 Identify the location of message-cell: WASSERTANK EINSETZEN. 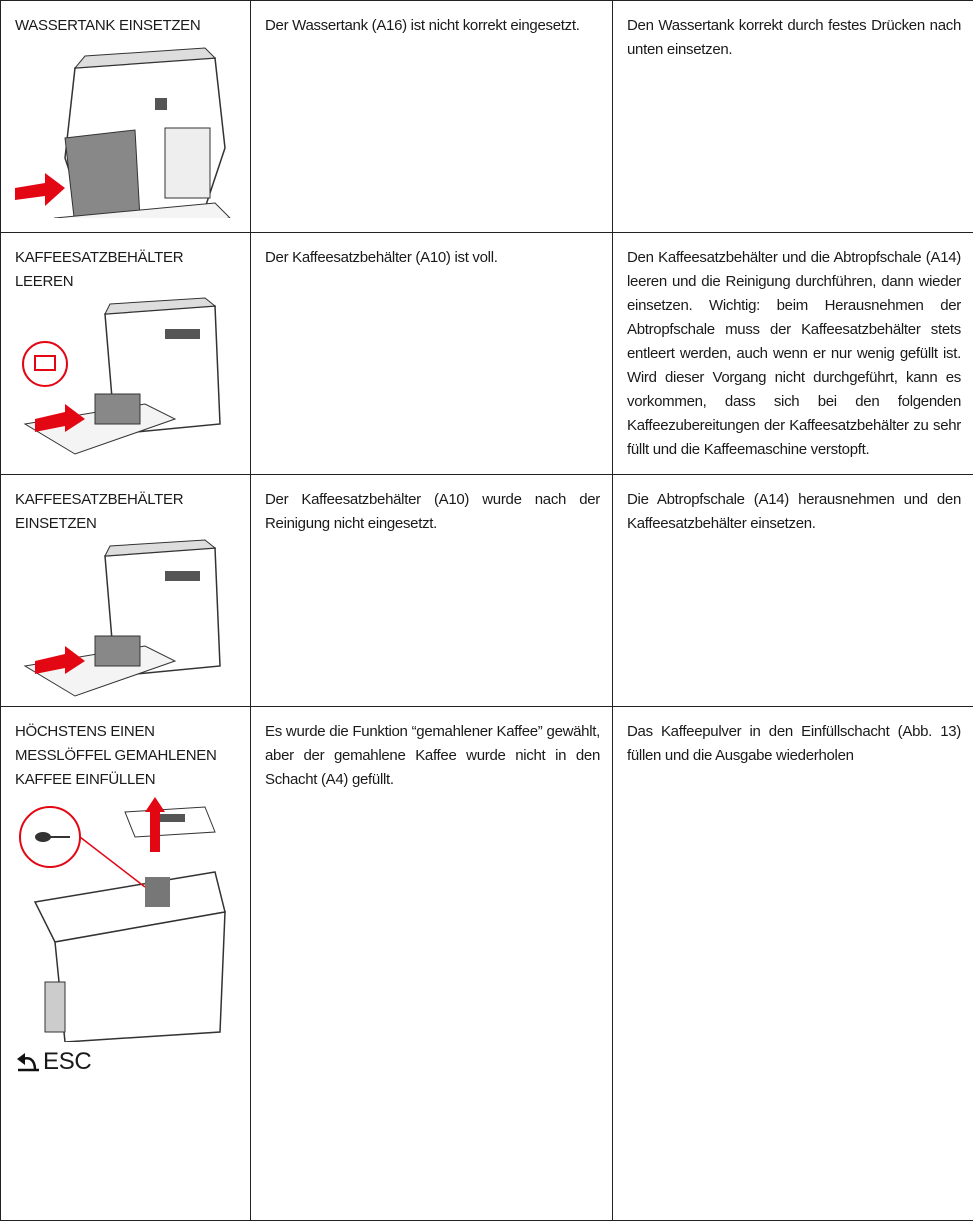
(126, 117).